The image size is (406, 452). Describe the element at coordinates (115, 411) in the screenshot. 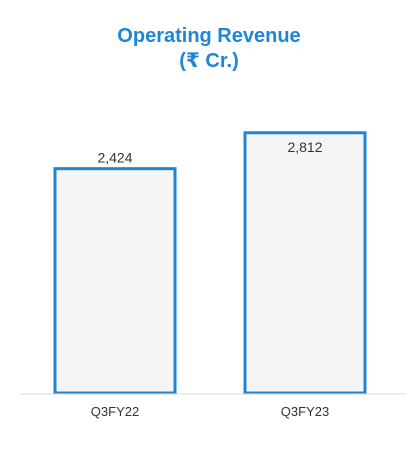

I see `x-tick-label-q3fy22: Q3FY22` at that location.